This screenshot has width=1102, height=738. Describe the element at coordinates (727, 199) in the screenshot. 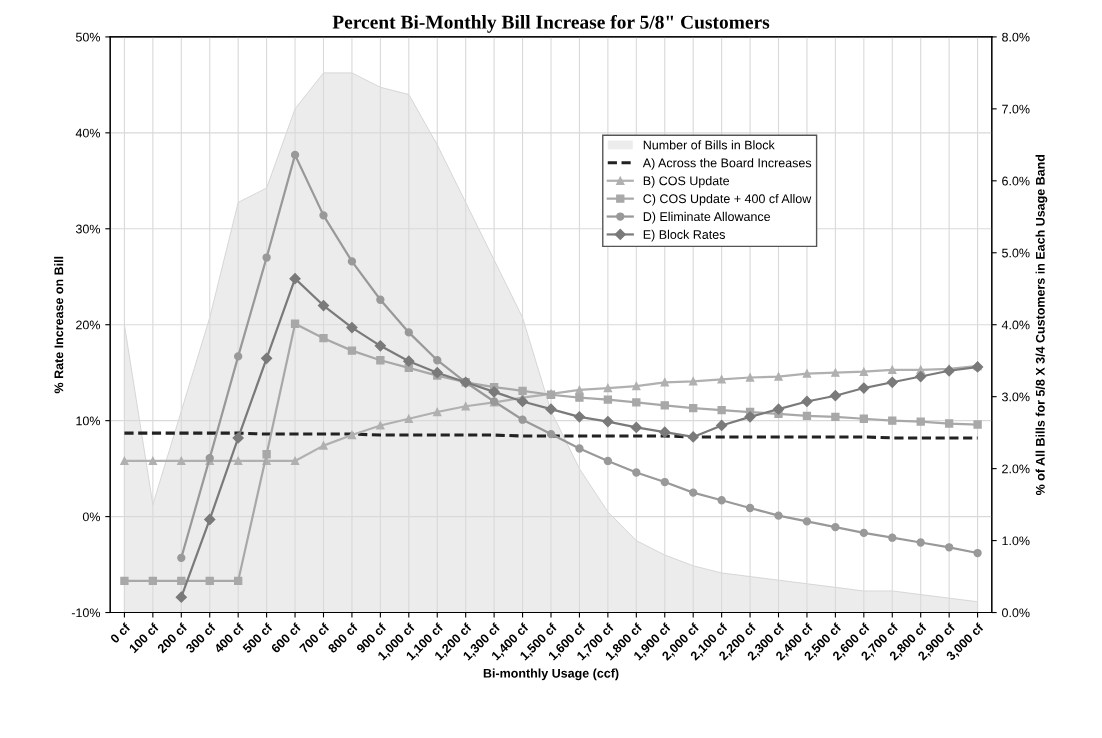

I see `legend-label: C) COS Update + 400 cf Allow` at that location.